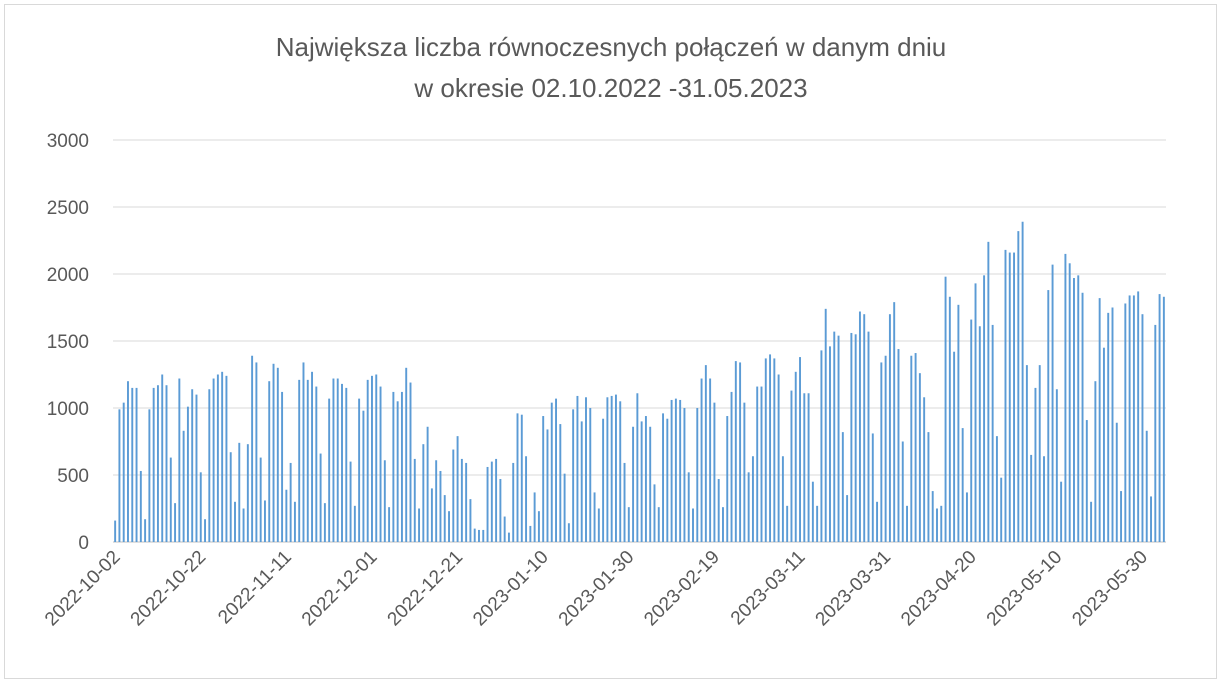 The width and height of the screenshot is (1223, 685). What do you see at coordinates (768, 588) in the screenshot?
I see `x-tick-label: 2023-03-11` at bounding box center [768, 588].